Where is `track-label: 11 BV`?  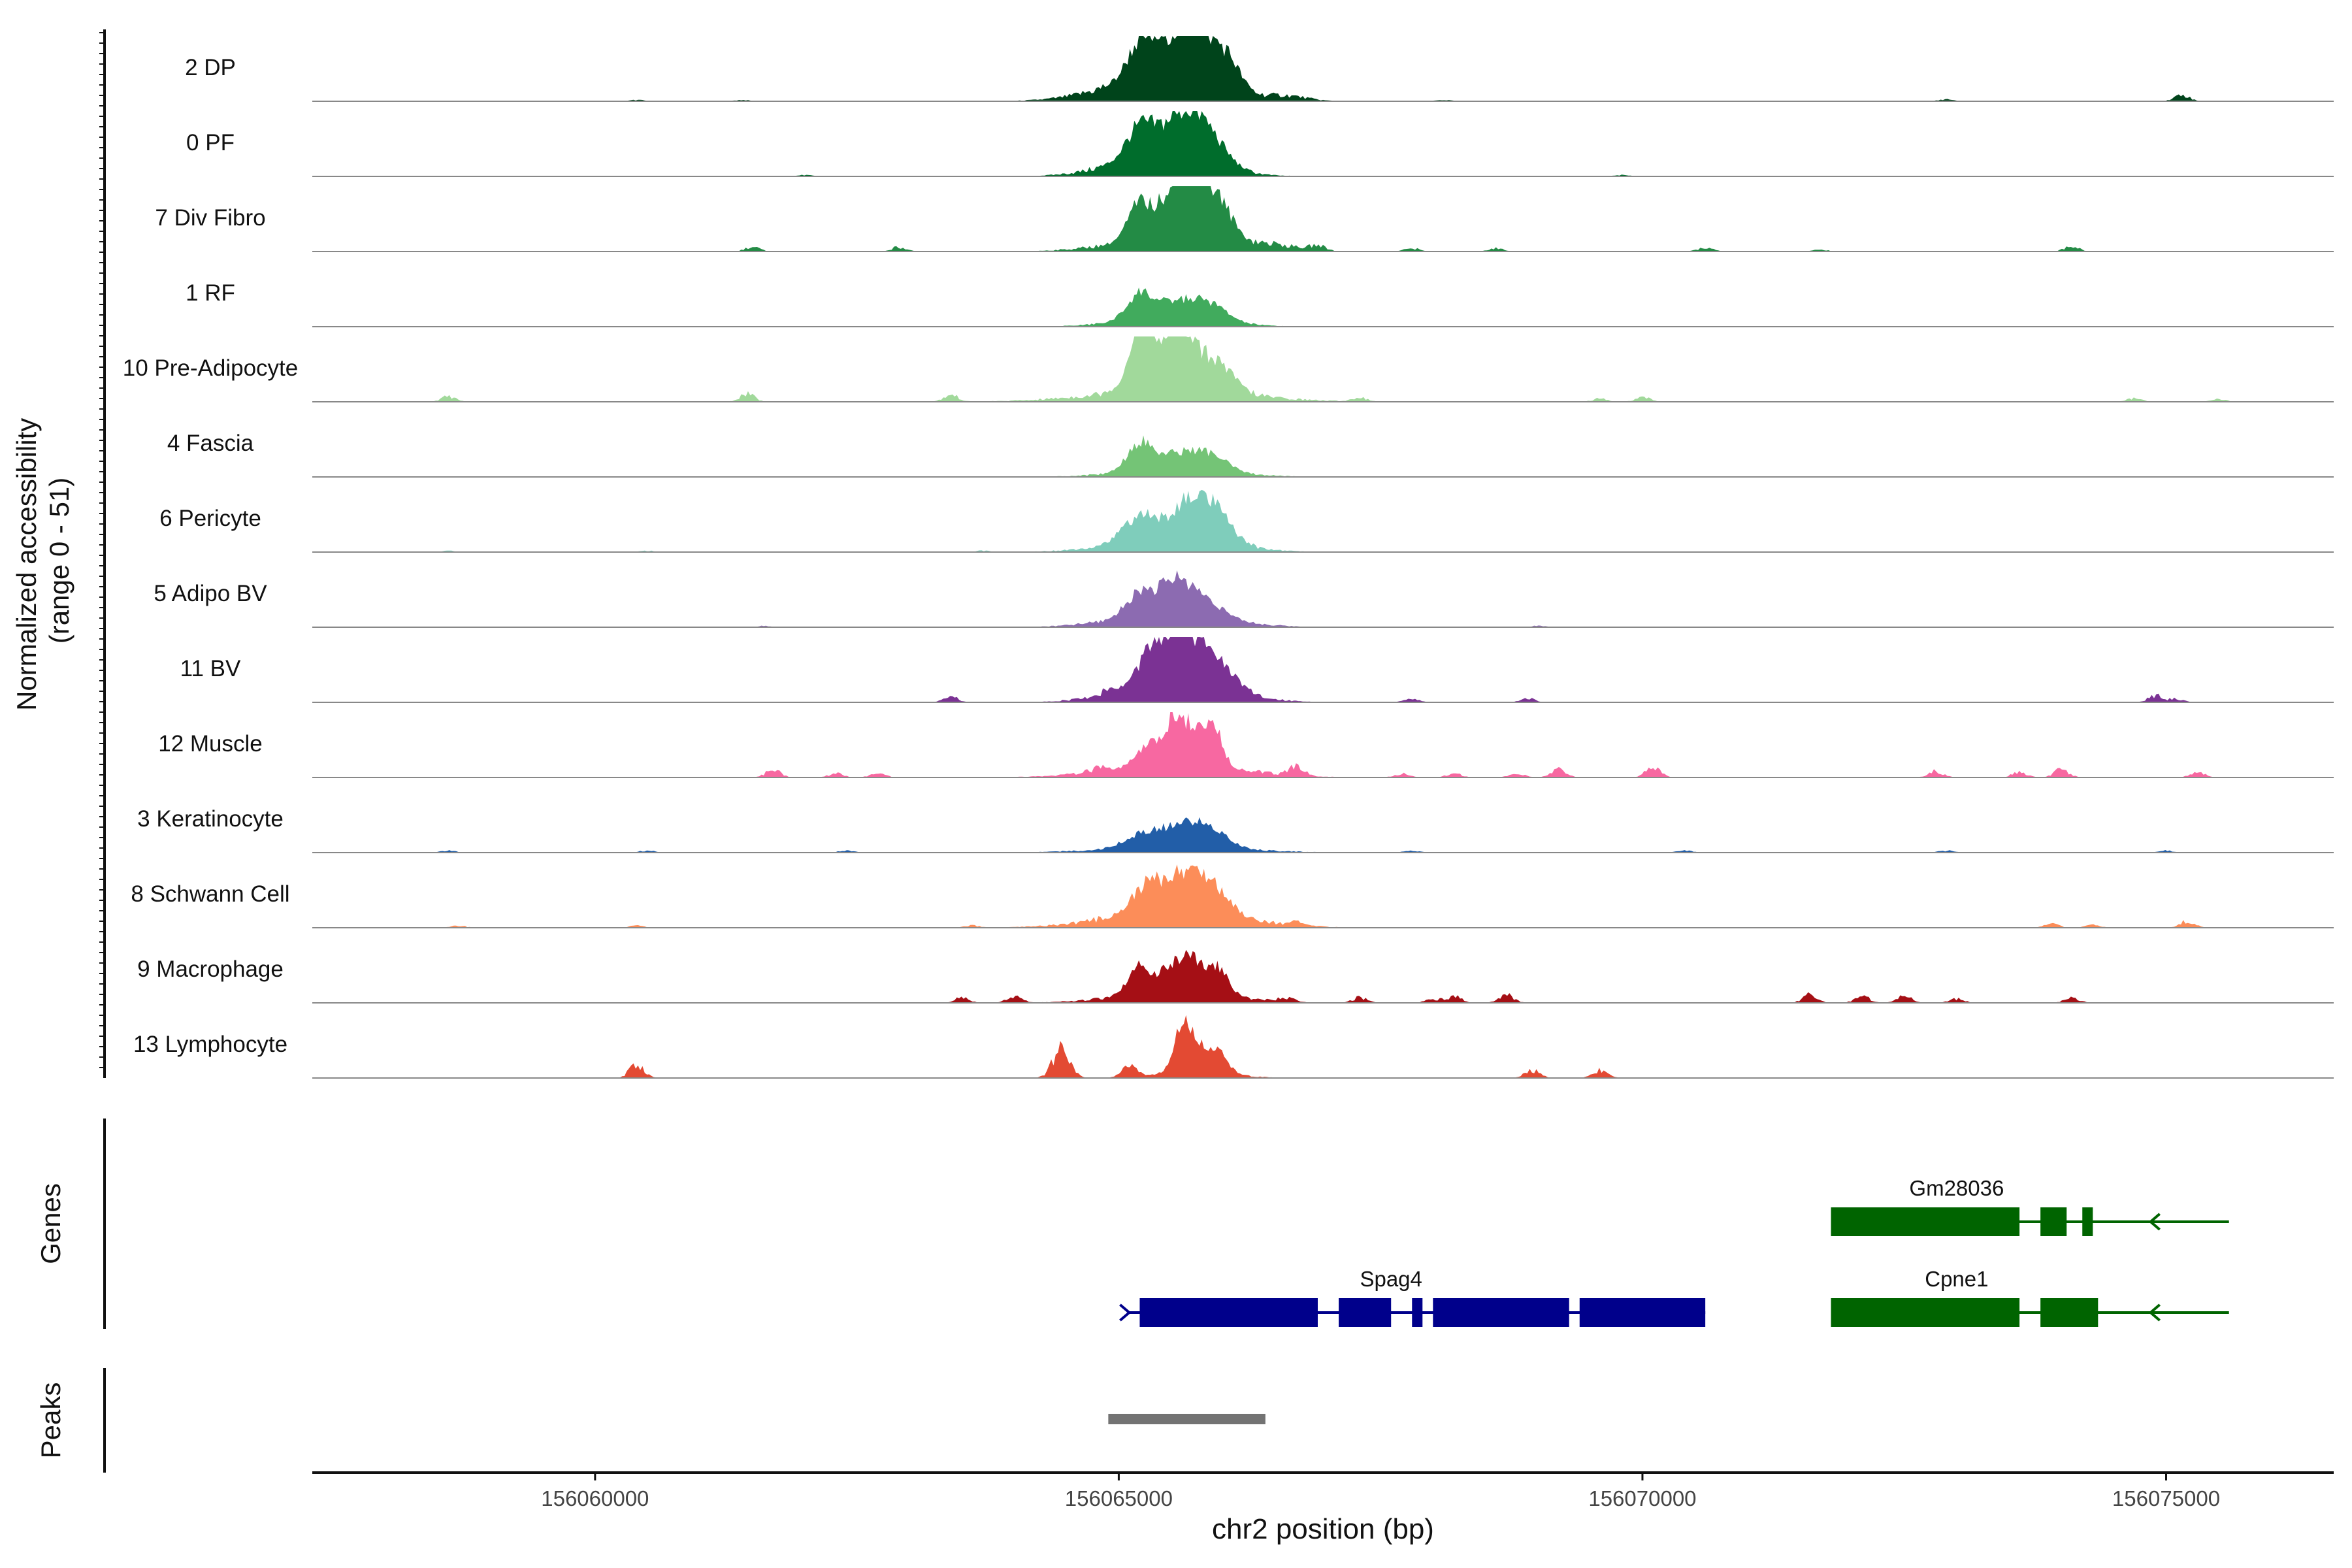
track-label: 11 BV is located at coordinates (210, 668).